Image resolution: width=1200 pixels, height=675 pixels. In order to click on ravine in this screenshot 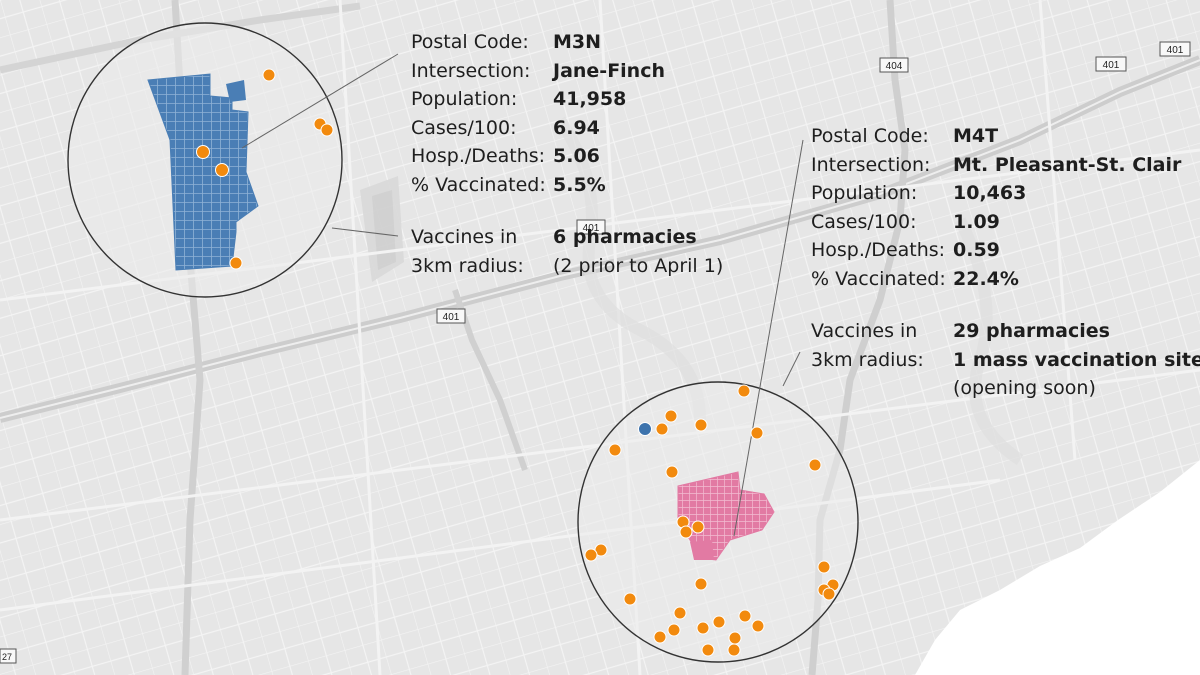, I will do `click(630, 268)`.